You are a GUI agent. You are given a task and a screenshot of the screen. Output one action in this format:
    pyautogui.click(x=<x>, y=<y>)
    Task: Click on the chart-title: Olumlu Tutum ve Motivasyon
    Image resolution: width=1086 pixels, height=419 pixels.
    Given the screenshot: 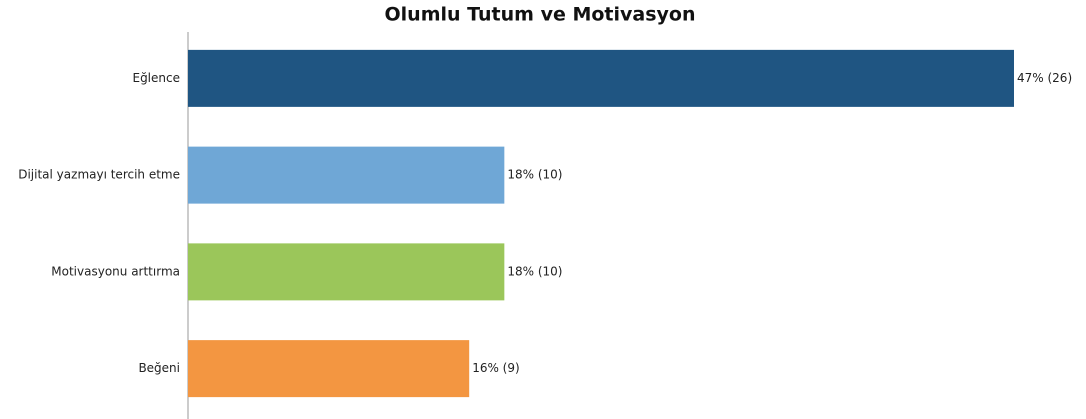 What is the action you would take?
    pyautogui.click(x=540, y=15)
    